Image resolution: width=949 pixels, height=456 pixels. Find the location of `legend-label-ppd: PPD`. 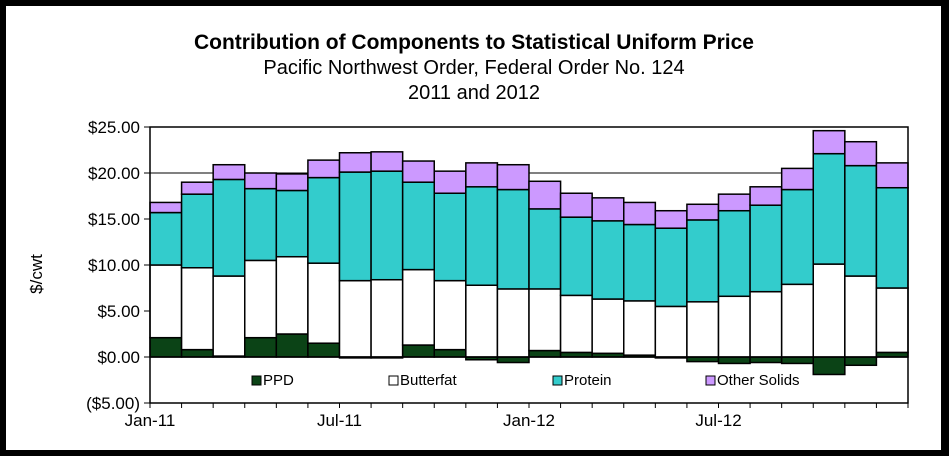

legend-label-ppd: PPD is located at coordinates (278, 380).